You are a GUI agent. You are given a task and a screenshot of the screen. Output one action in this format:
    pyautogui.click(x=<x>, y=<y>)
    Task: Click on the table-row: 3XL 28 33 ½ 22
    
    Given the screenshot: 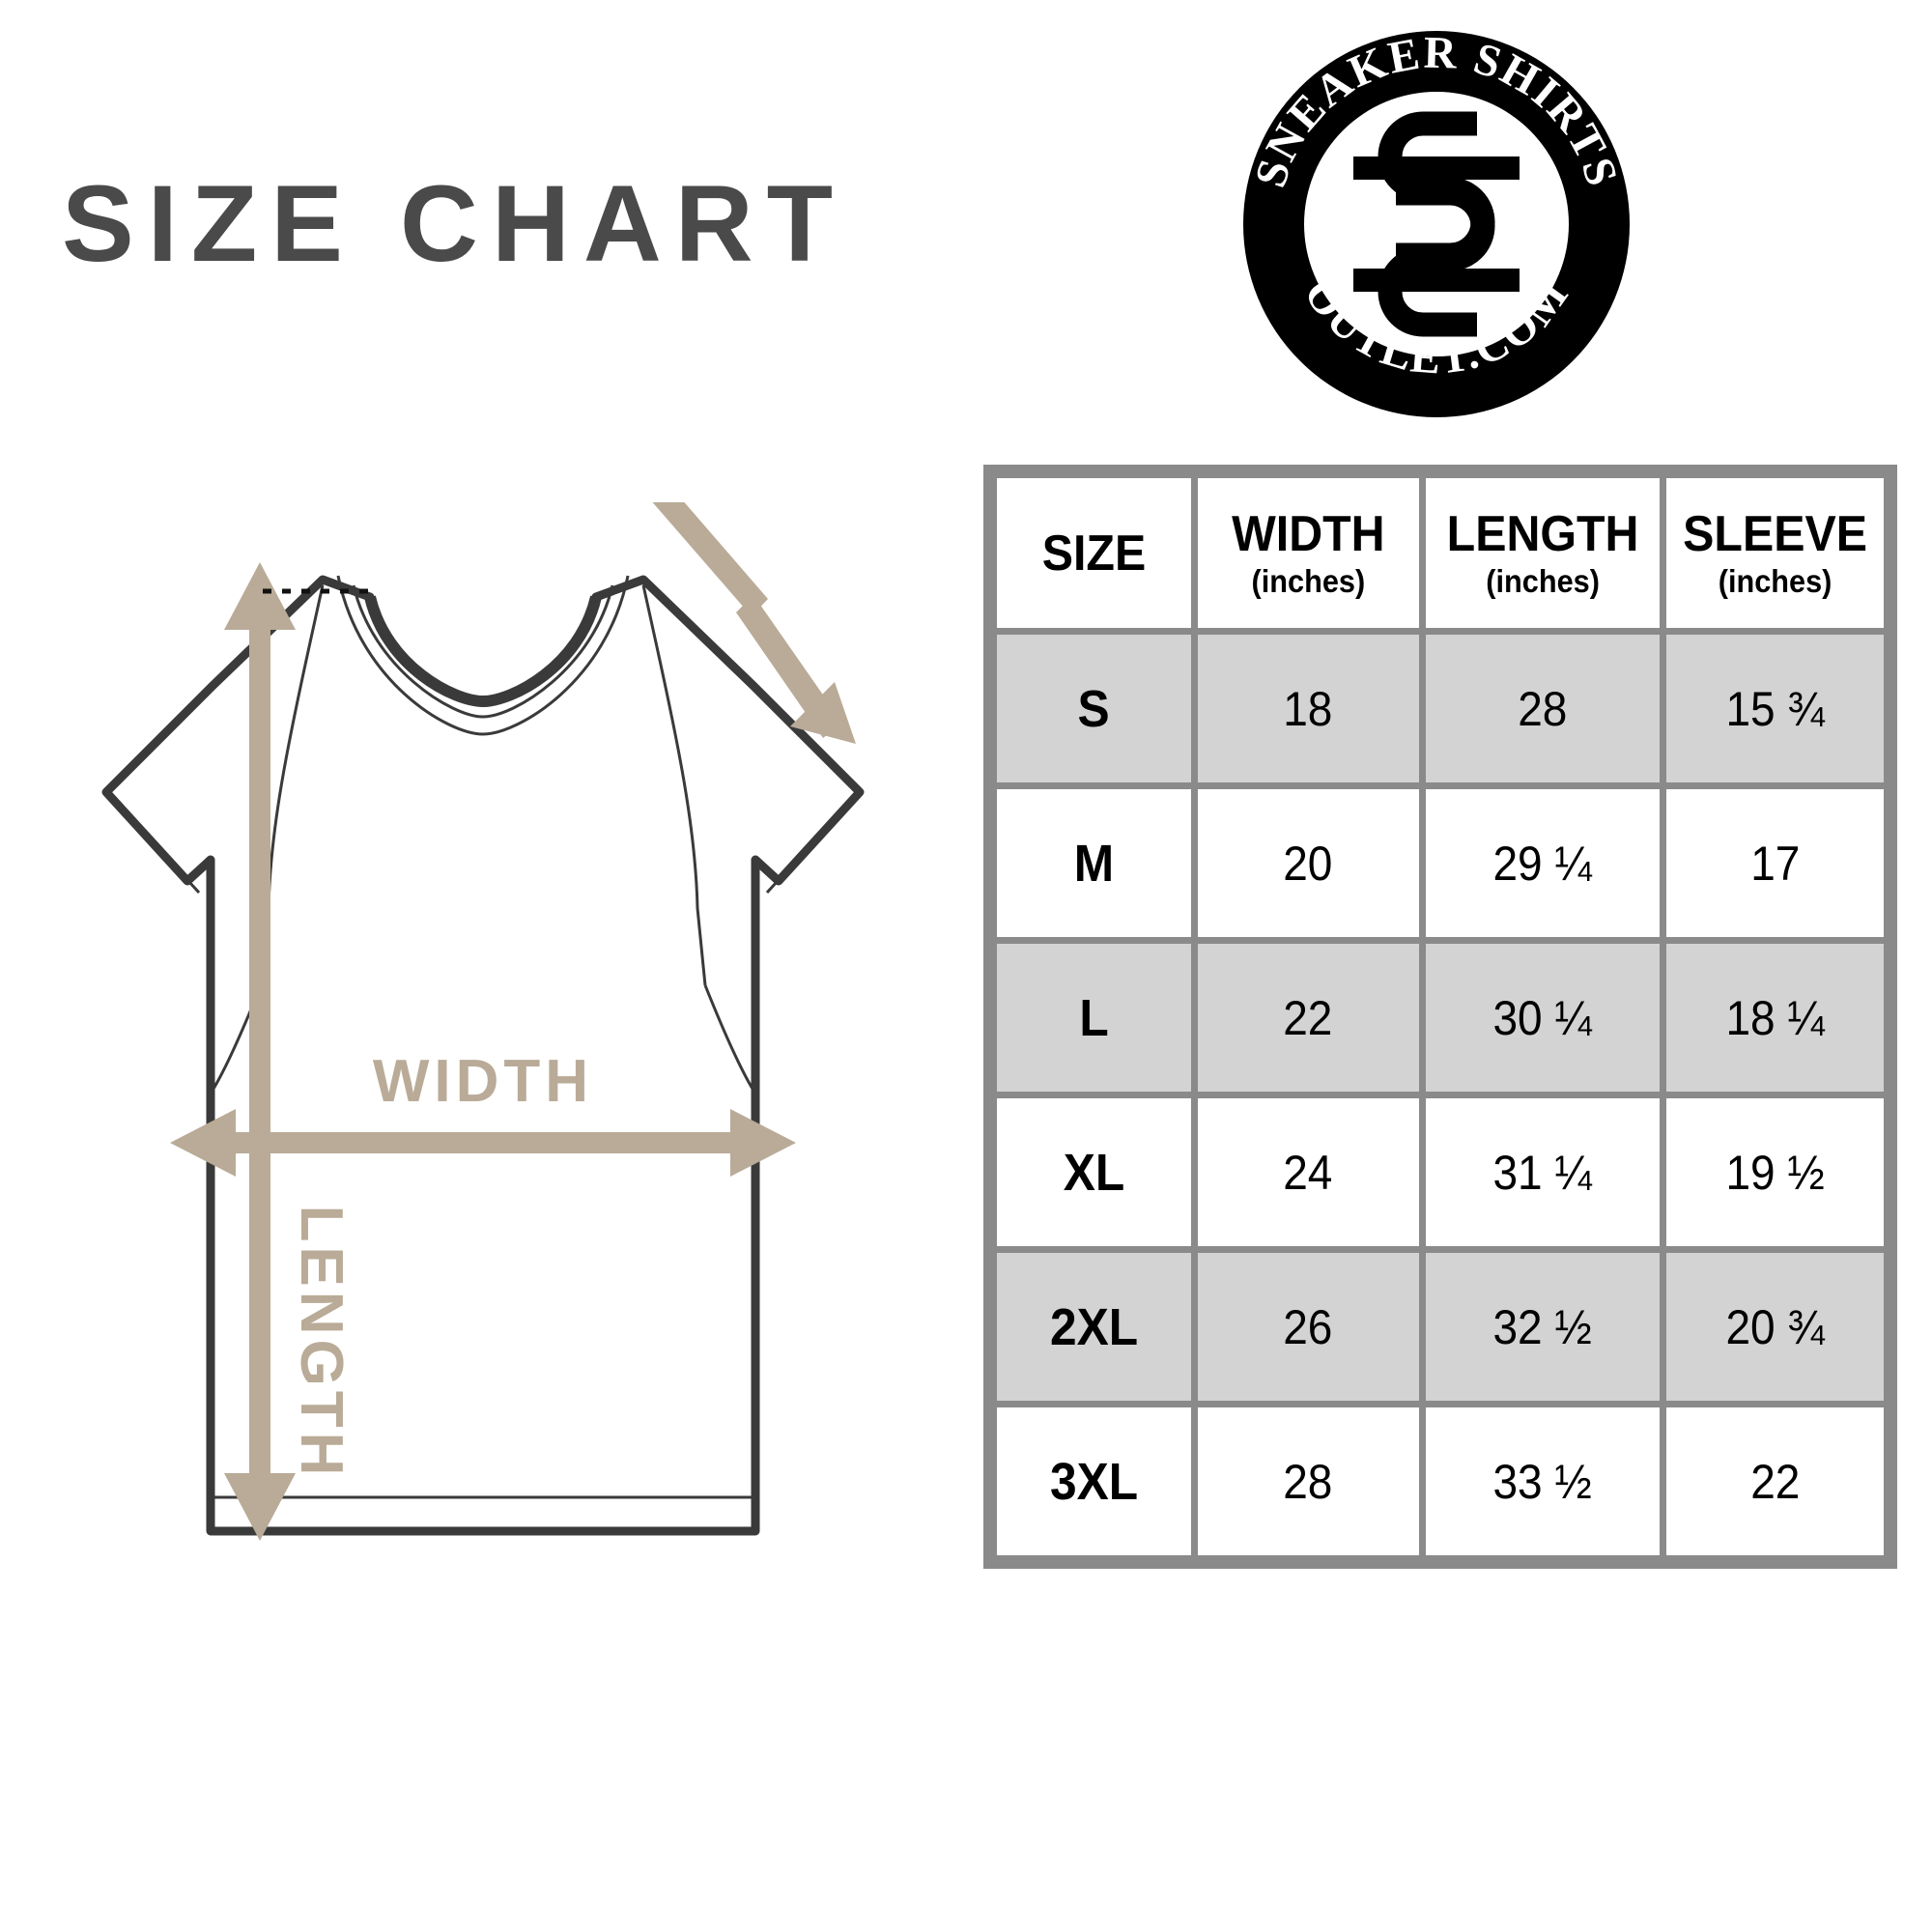 What is the action you would take?
    pyautogui.click(x=1440, y=1481)
    